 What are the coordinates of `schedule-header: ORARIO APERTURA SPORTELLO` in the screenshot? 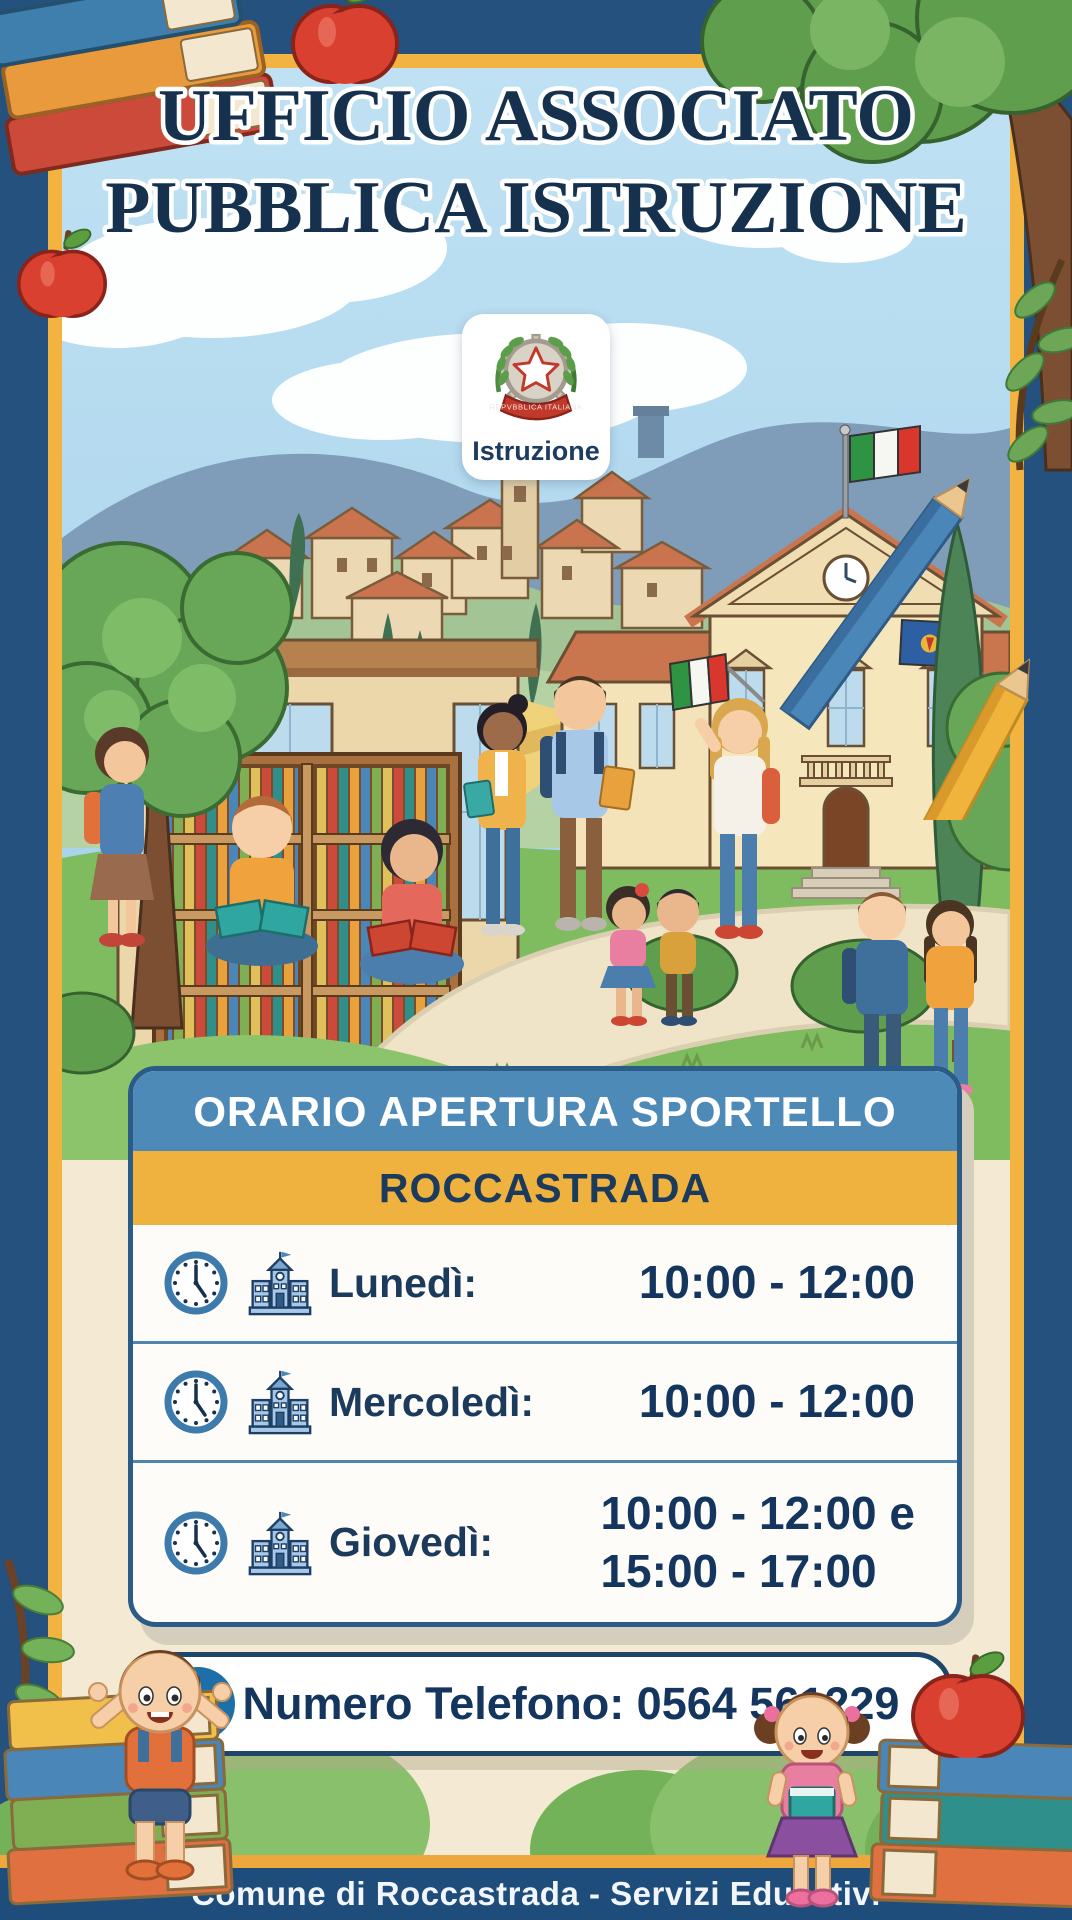 It's located at (545, 1111).